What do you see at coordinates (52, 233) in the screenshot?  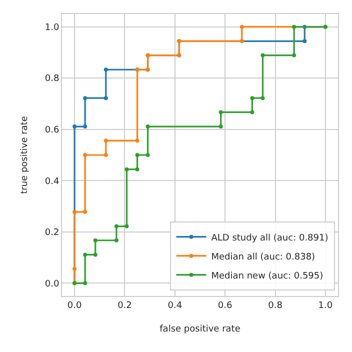 I see `y-tick-label: 0.2` at bounding box center [52, 233].